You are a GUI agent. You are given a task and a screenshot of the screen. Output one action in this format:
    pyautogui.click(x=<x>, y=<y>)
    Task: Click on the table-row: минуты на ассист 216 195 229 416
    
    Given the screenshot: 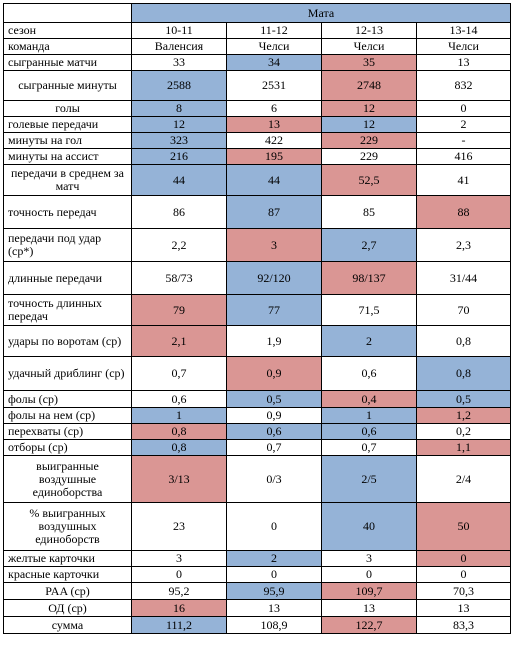 What is the action you would take?
    pyautogui.click(x=257, y=156)
    